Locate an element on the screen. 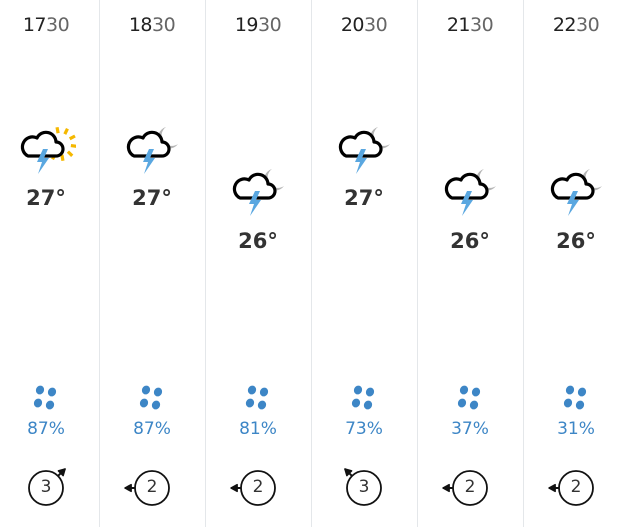 The width and height of the screenshot is (640, 527). rain-probability: 73% is located at coordinates (364, 429).